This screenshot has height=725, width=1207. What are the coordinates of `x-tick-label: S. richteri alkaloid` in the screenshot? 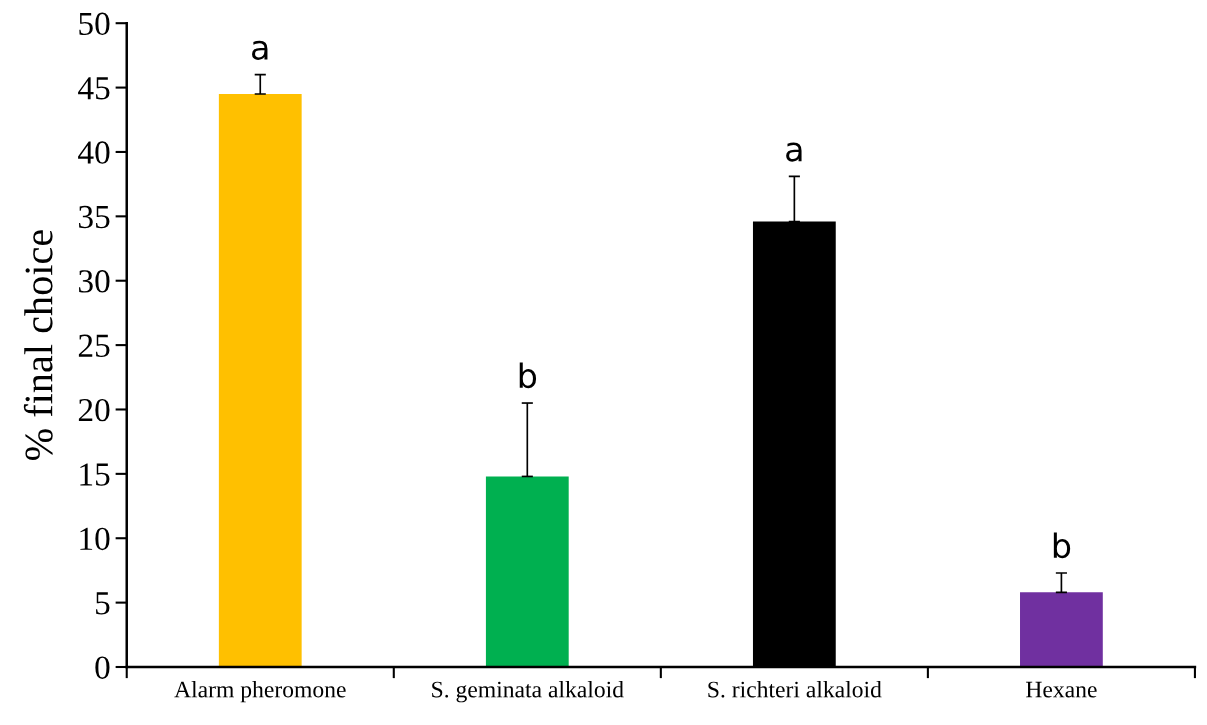 It's located at (795, 689).